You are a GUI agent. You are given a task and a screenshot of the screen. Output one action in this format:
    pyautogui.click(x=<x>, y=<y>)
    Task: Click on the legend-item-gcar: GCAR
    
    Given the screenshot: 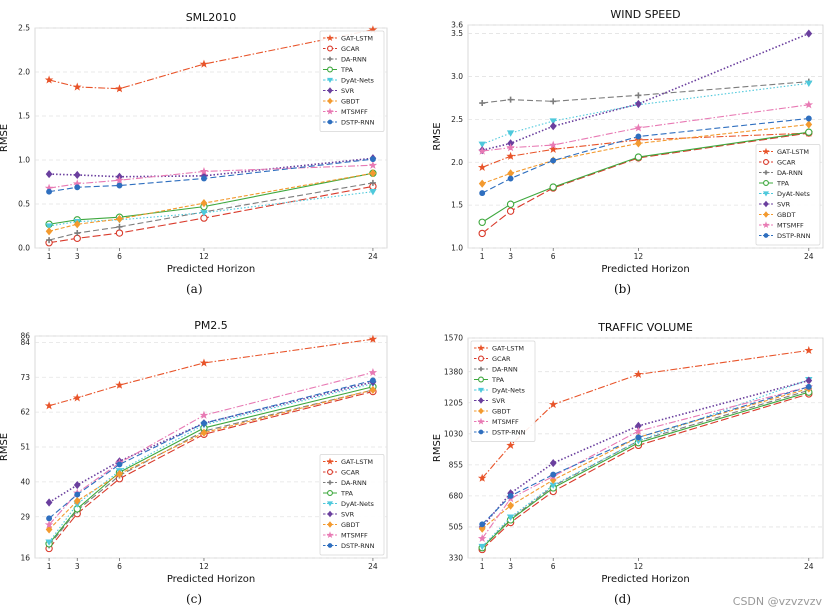 What is the action you would take?
    pyautogui.click(x=341, y=49)
    